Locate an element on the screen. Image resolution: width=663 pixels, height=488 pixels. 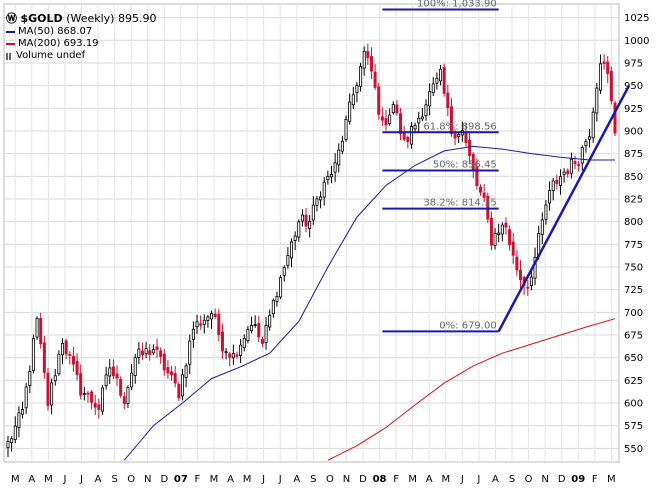
y-tick-label: 550 is located at coordinates (633, 449).